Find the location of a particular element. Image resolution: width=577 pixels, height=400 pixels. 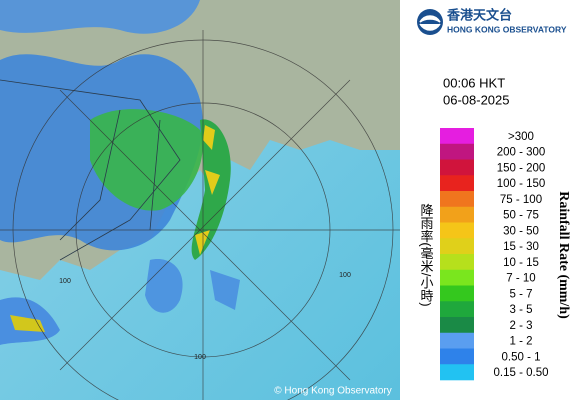

logo: 香港天文台 HONG KONG OBSERVATORY is located at coordinates (492, 21).